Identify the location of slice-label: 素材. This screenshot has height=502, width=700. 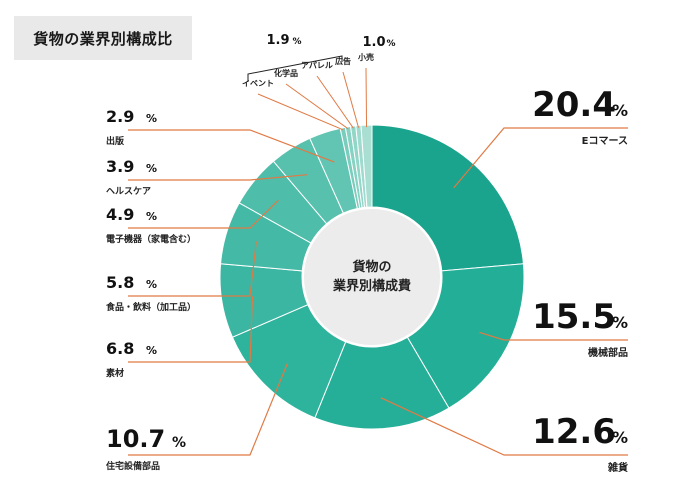
(115, 373).